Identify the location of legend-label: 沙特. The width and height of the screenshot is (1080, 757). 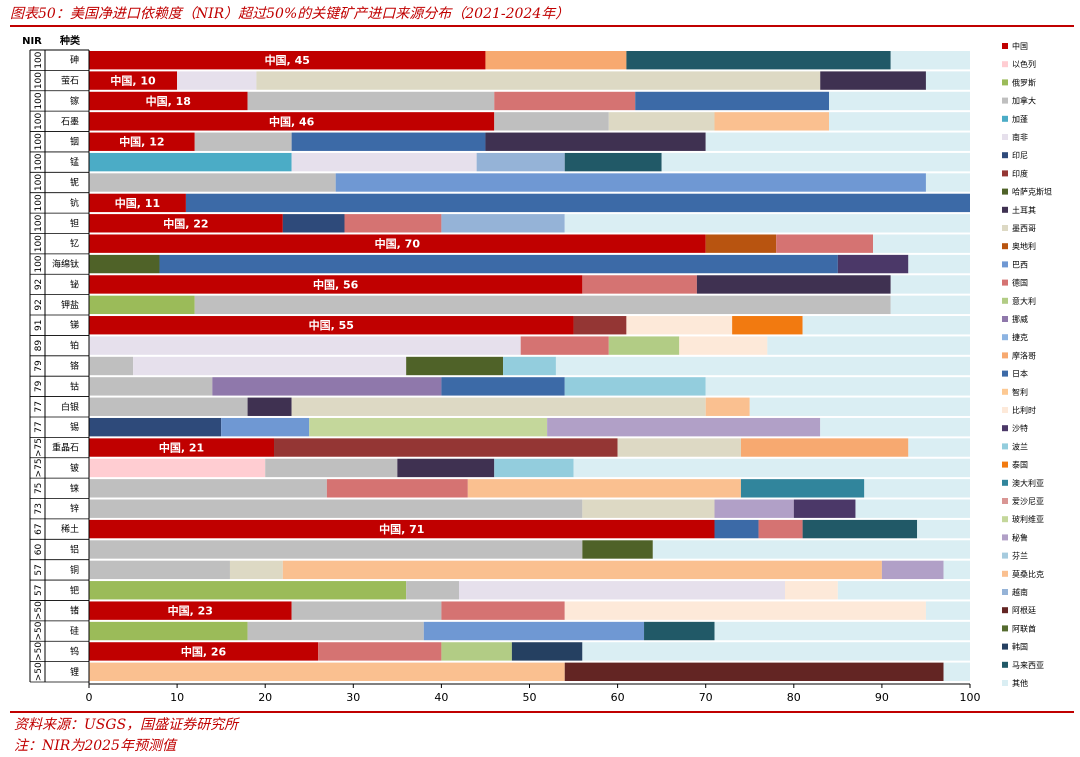
(1020, 428).